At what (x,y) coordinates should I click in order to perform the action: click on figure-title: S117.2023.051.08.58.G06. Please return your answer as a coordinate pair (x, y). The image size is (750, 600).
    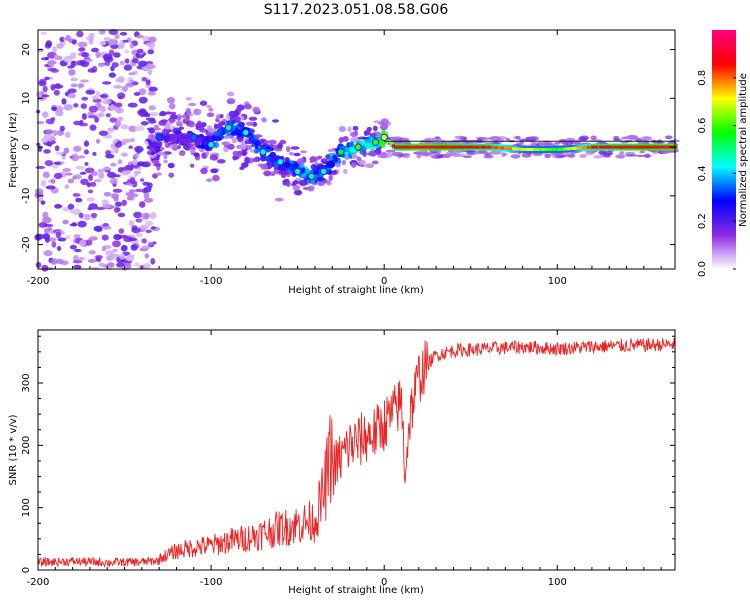
    Looking at the image, I should click on (356, 10).